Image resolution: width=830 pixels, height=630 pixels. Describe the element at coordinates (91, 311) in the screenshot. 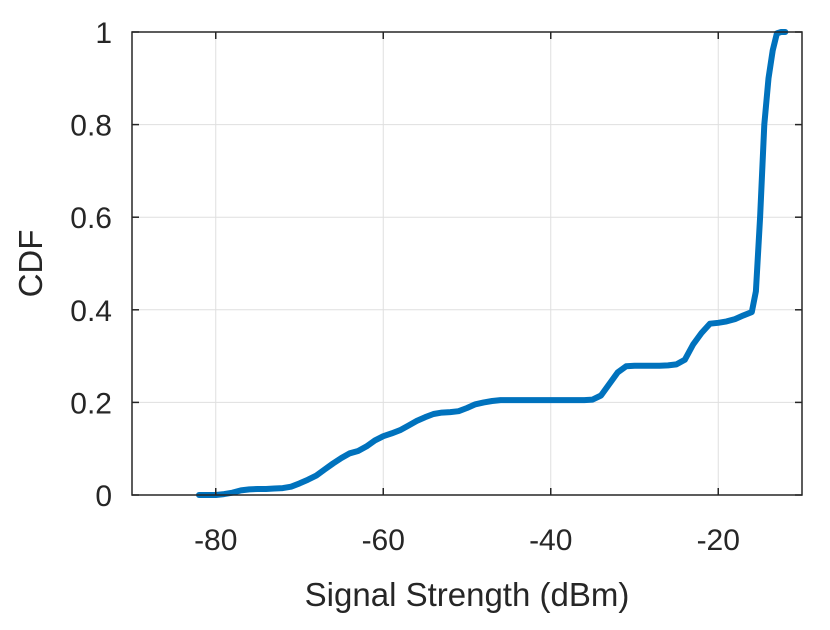

I see `y-tick-label: 0.4` at that location.